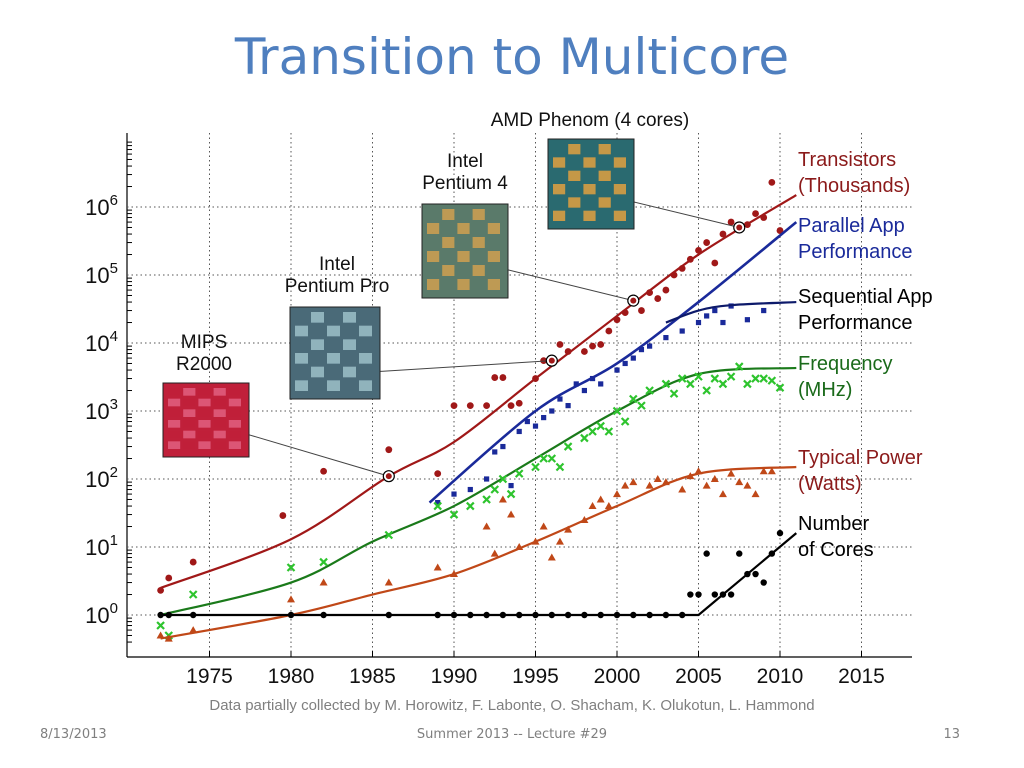 The height and width of the screenshot is (768, 1024). I want to click on y-tick-label: 104, so click(101, 342).